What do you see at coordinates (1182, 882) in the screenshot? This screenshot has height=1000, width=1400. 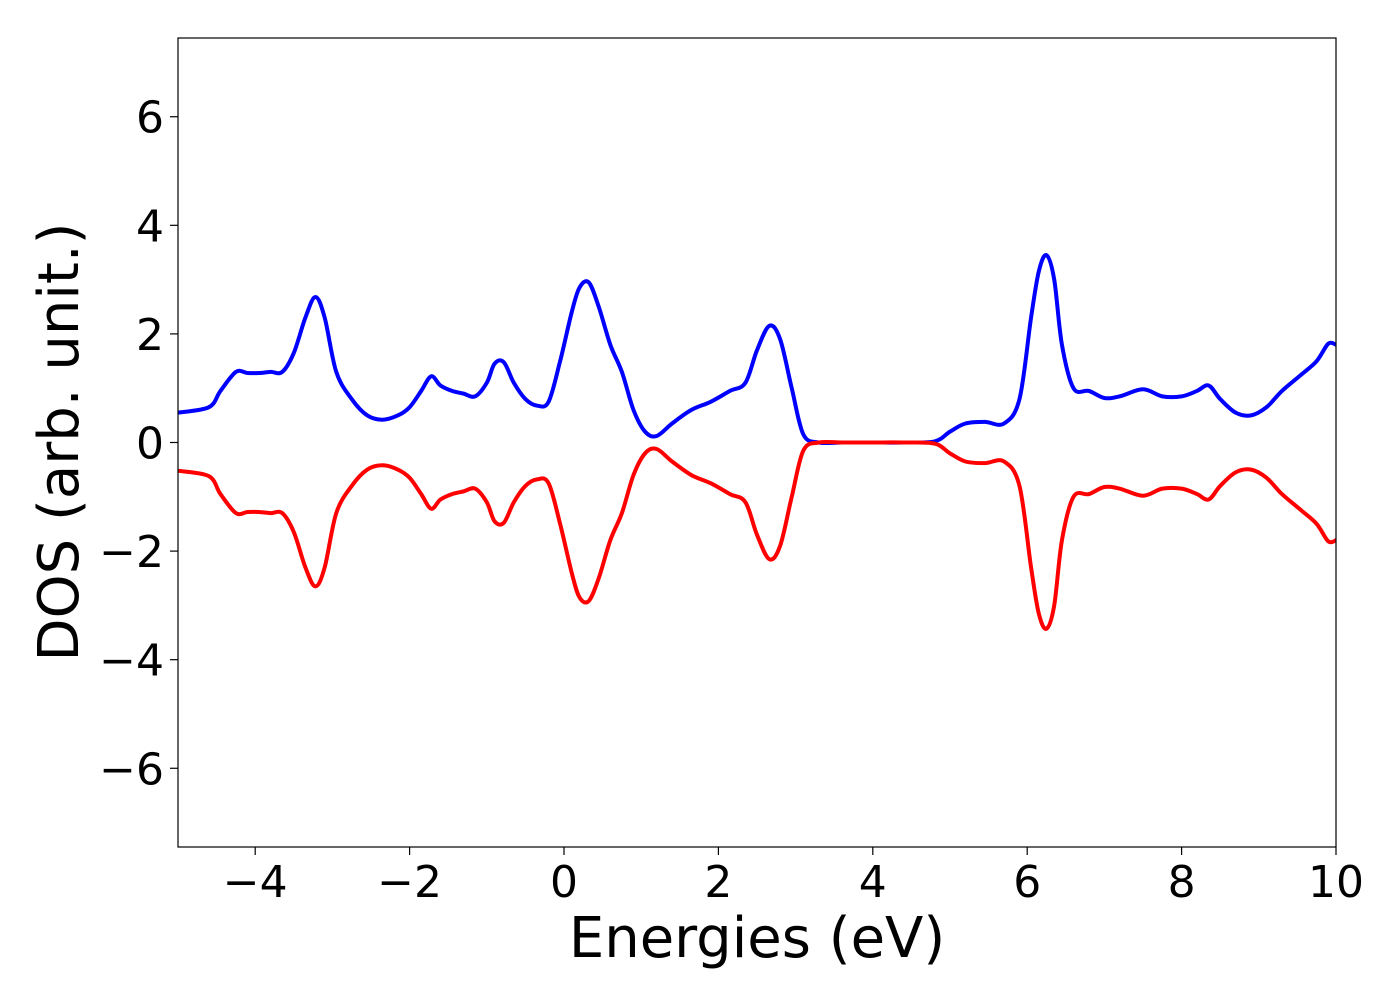 I see `x-tick-label: 8` at bounding box center [1182, 882].